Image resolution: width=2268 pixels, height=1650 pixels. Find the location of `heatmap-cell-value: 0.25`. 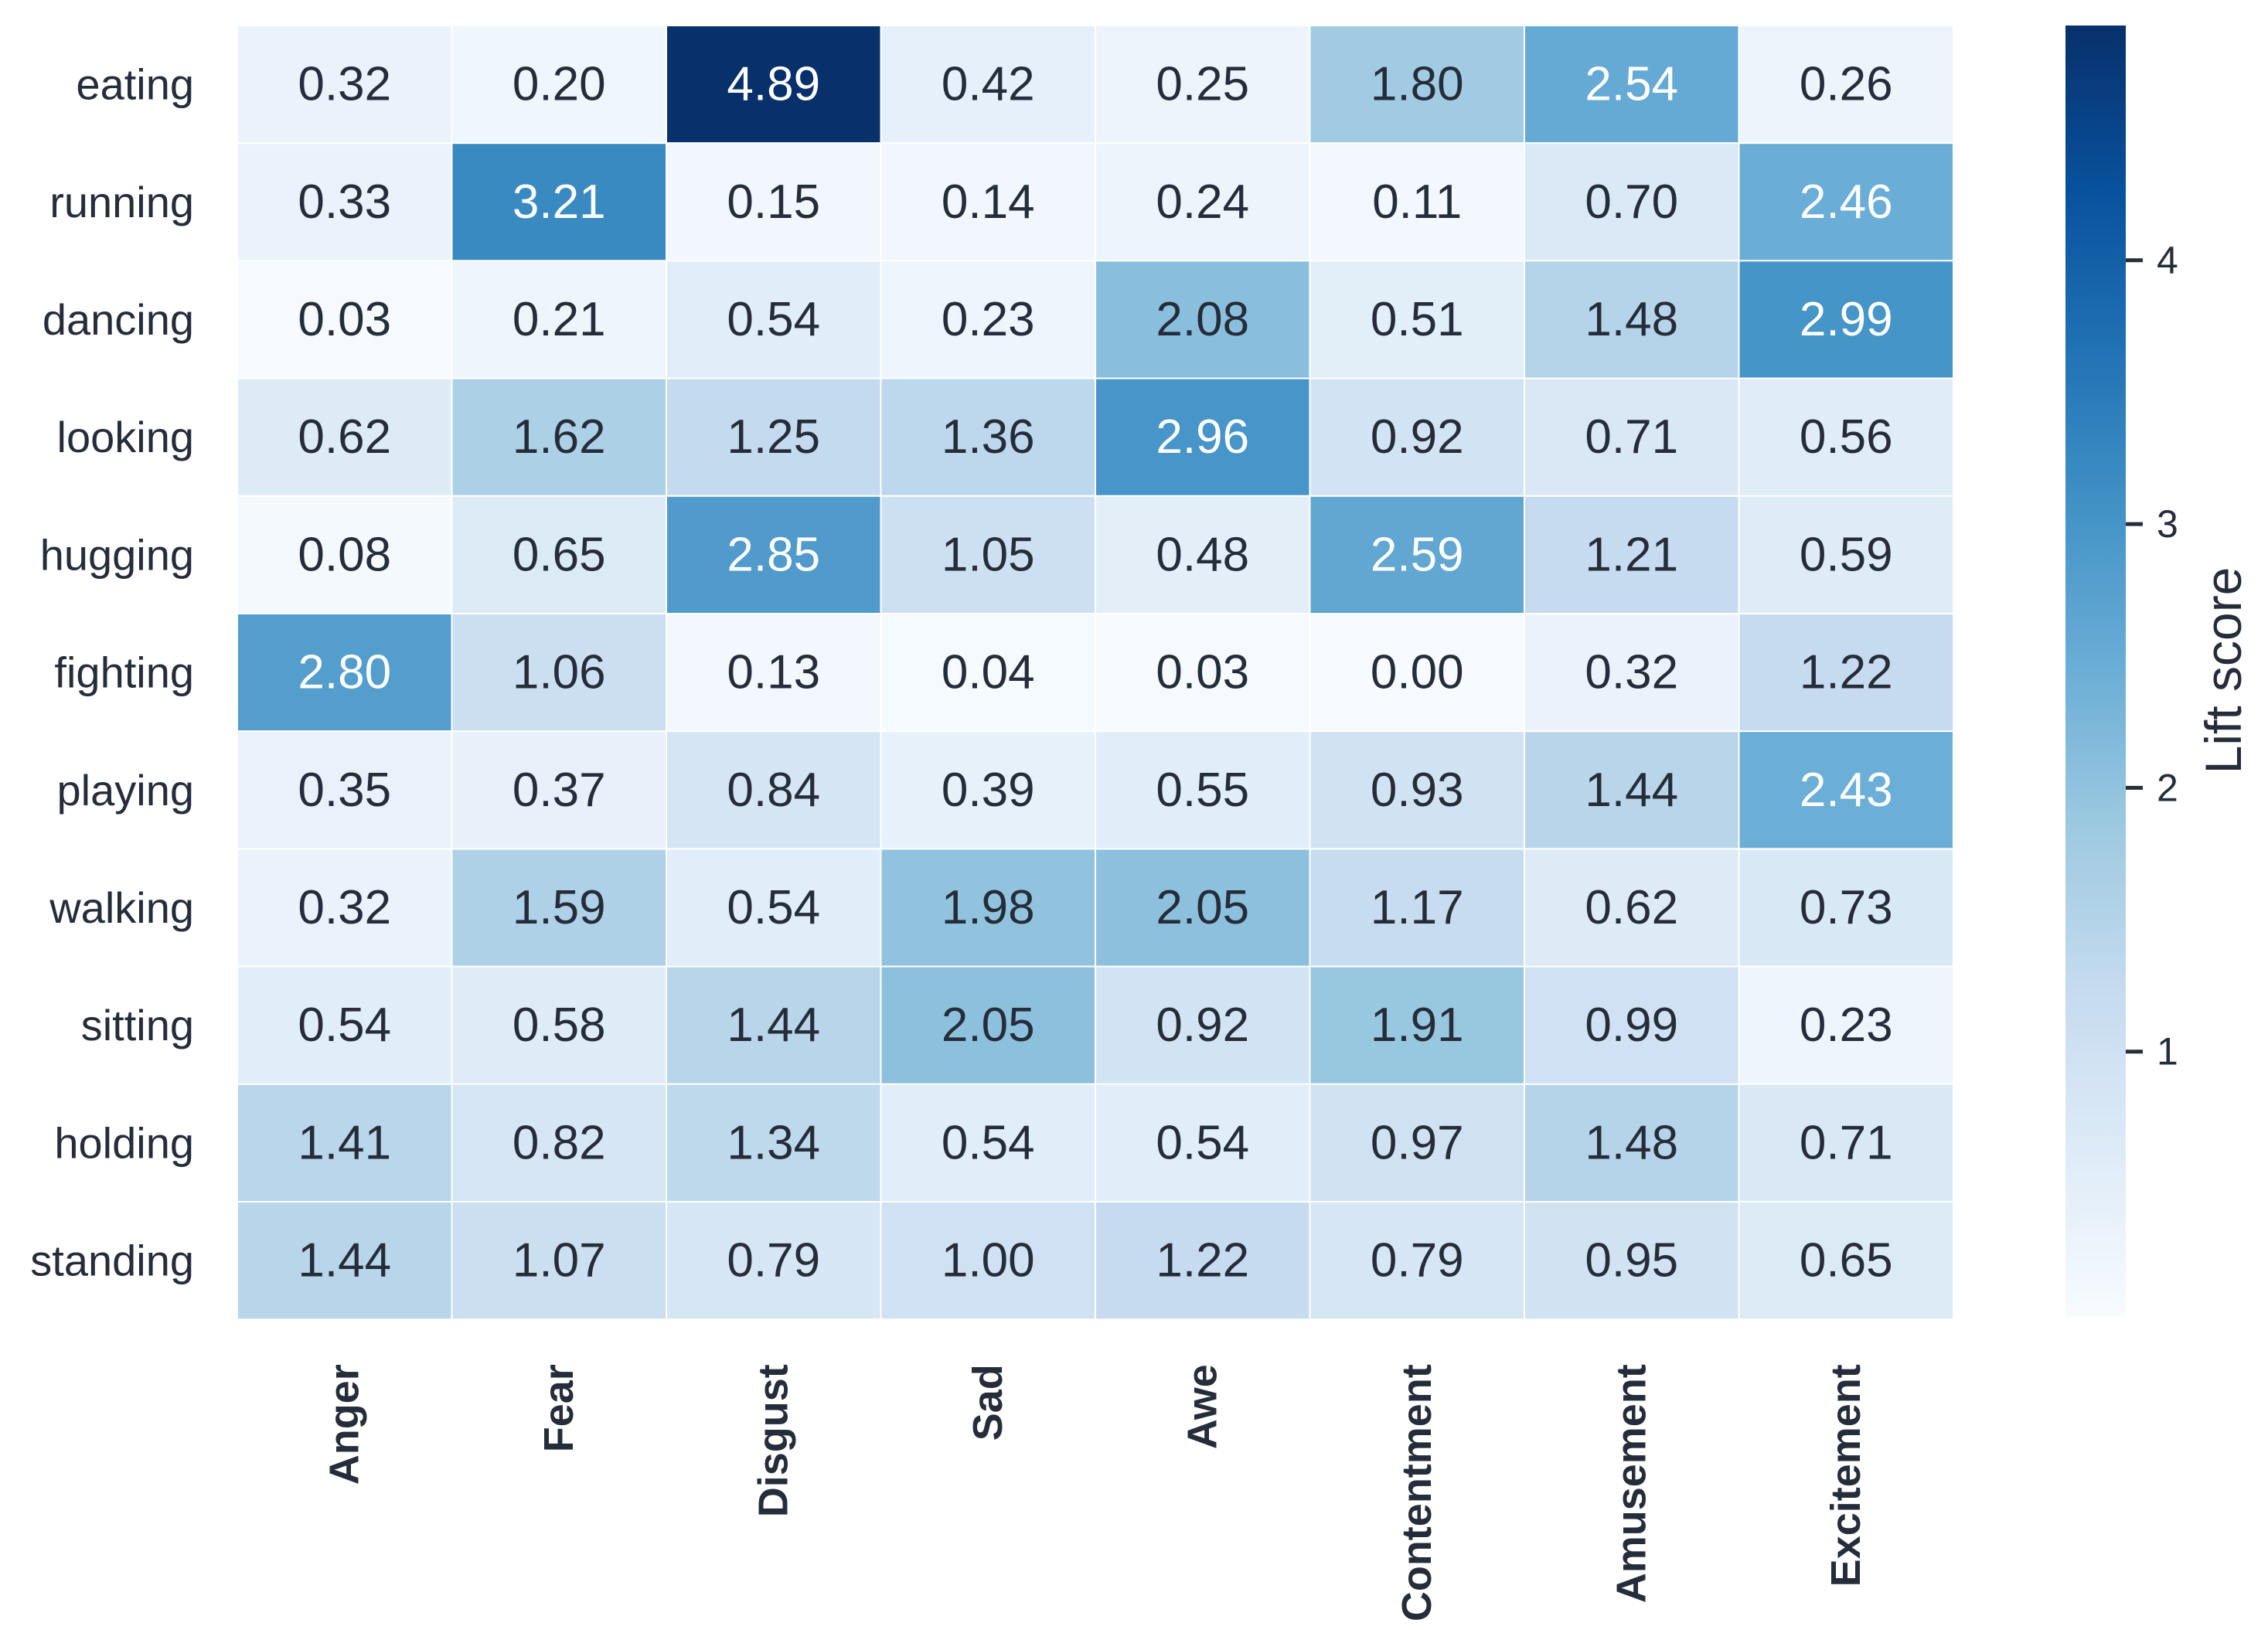

heatmap-cell-value: 0.25 is located at coordinates (1202, 84).